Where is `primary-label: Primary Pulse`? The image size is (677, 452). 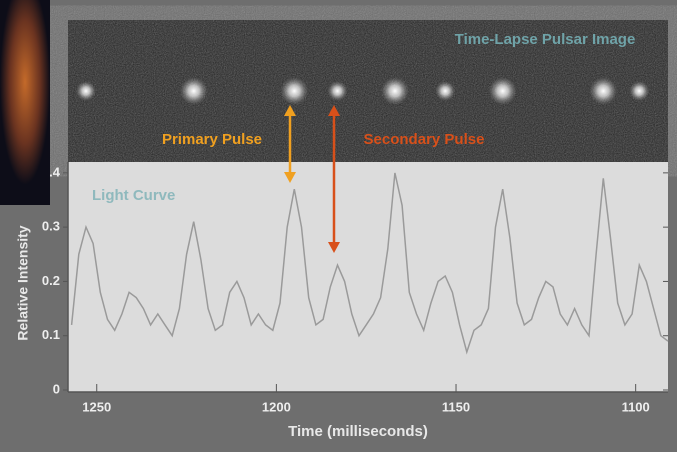
primary-label: Primary Pulse is located at coordinates (212, 139).